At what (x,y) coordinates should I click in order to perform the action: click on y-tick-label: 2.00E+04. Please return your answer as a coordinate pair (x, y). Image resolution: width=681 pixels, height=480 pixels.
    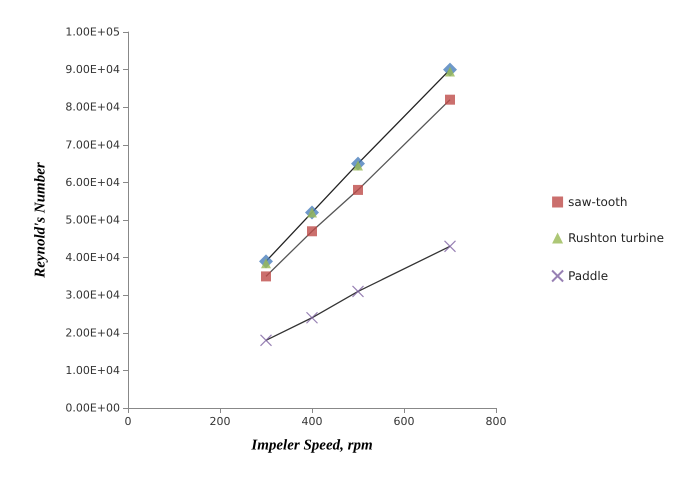
    Looking at the image, I should click on (92, 333).